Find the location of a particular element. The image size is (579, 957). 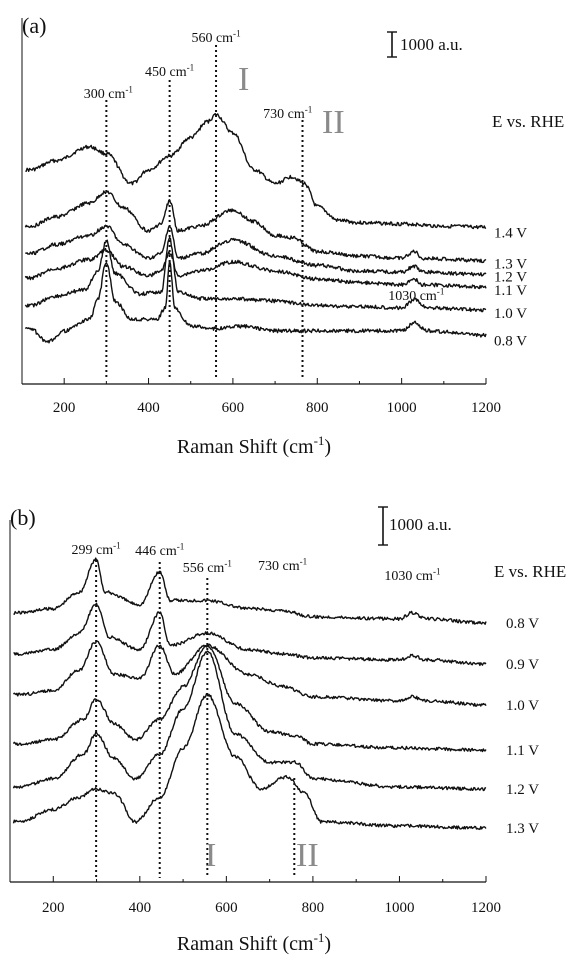

peak-label: 299 cm-1 is located at coordinates (96, 549).